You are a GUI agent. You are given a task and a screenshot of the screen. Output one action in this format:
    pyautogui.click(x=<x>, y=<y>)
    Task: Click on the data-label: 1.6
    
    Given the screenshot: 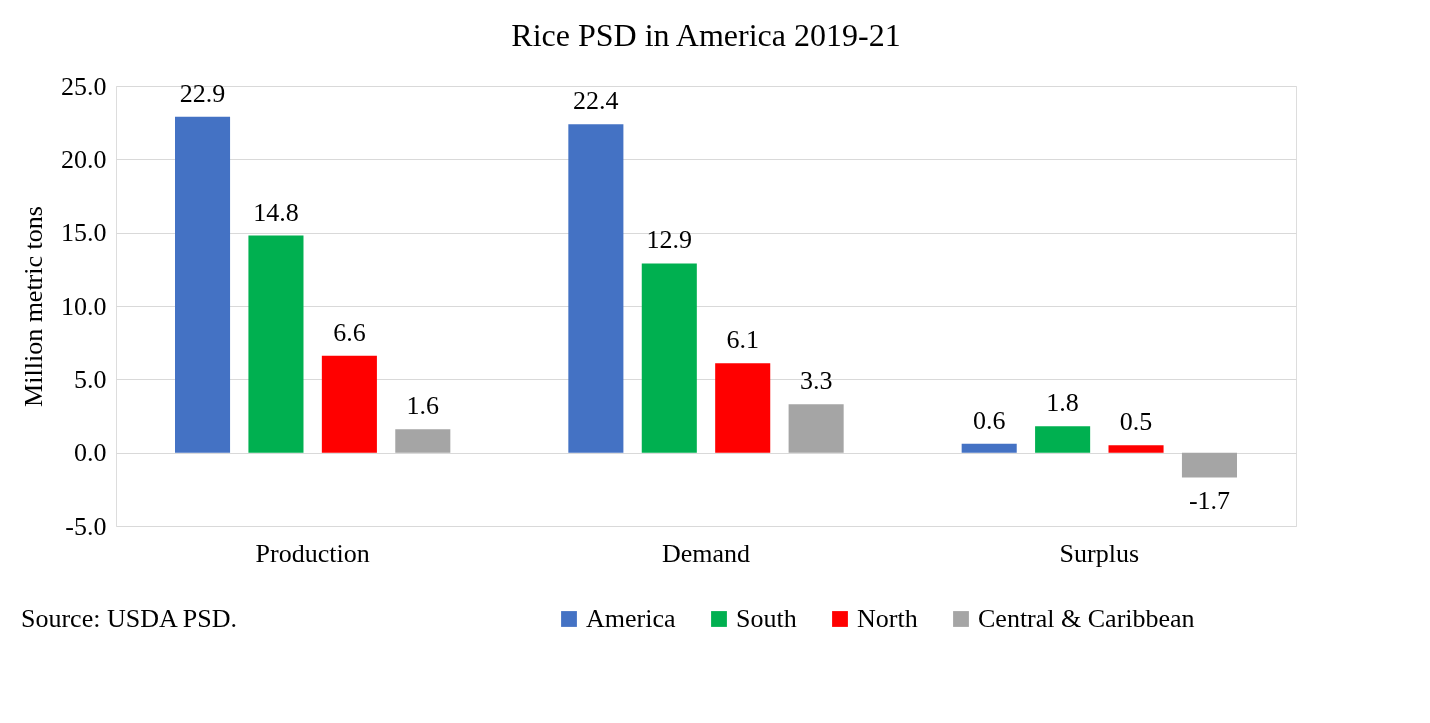 What is the action you would take?
    pyautogui.click(x=423, y=406)
    